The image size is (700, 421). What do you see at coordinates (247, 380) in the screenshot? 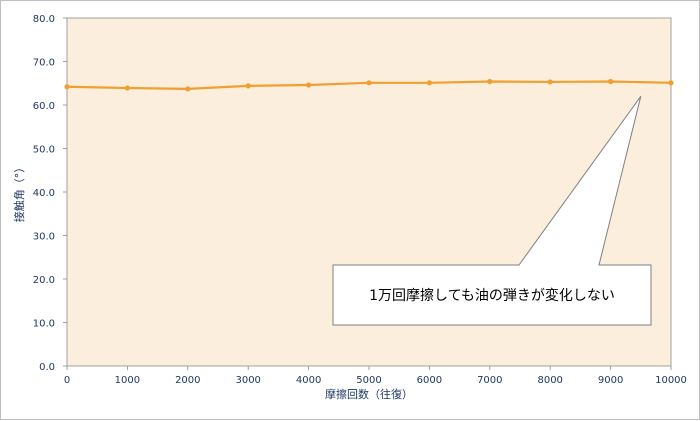
I see `x-tick-label: 3000` at bounding box center [247, 380].